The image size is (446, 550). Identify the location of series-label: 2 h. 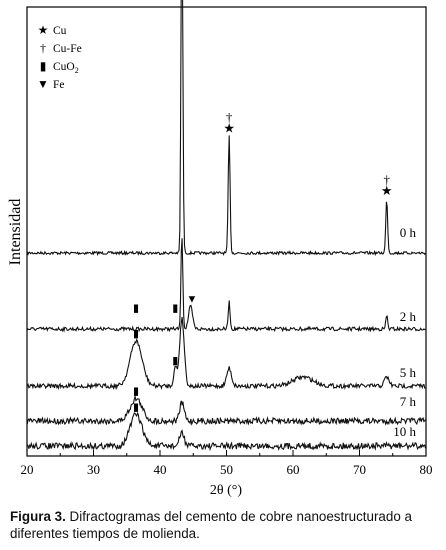
(408, 316).